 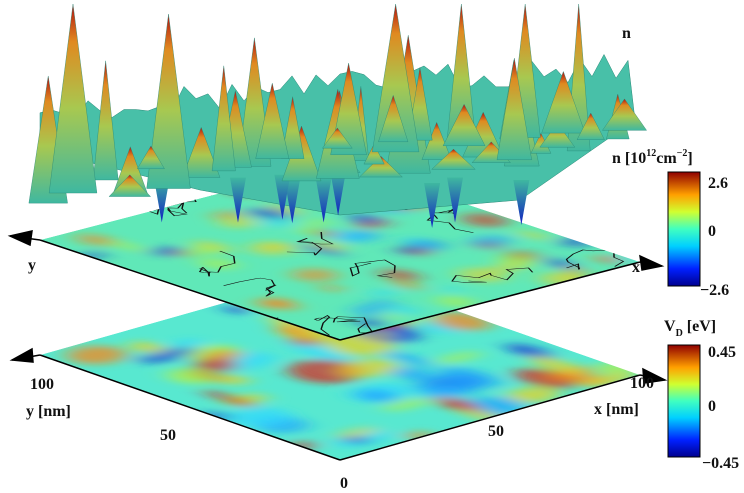 I want to click on axis-label: y [nm], so click(x=48, y=411).